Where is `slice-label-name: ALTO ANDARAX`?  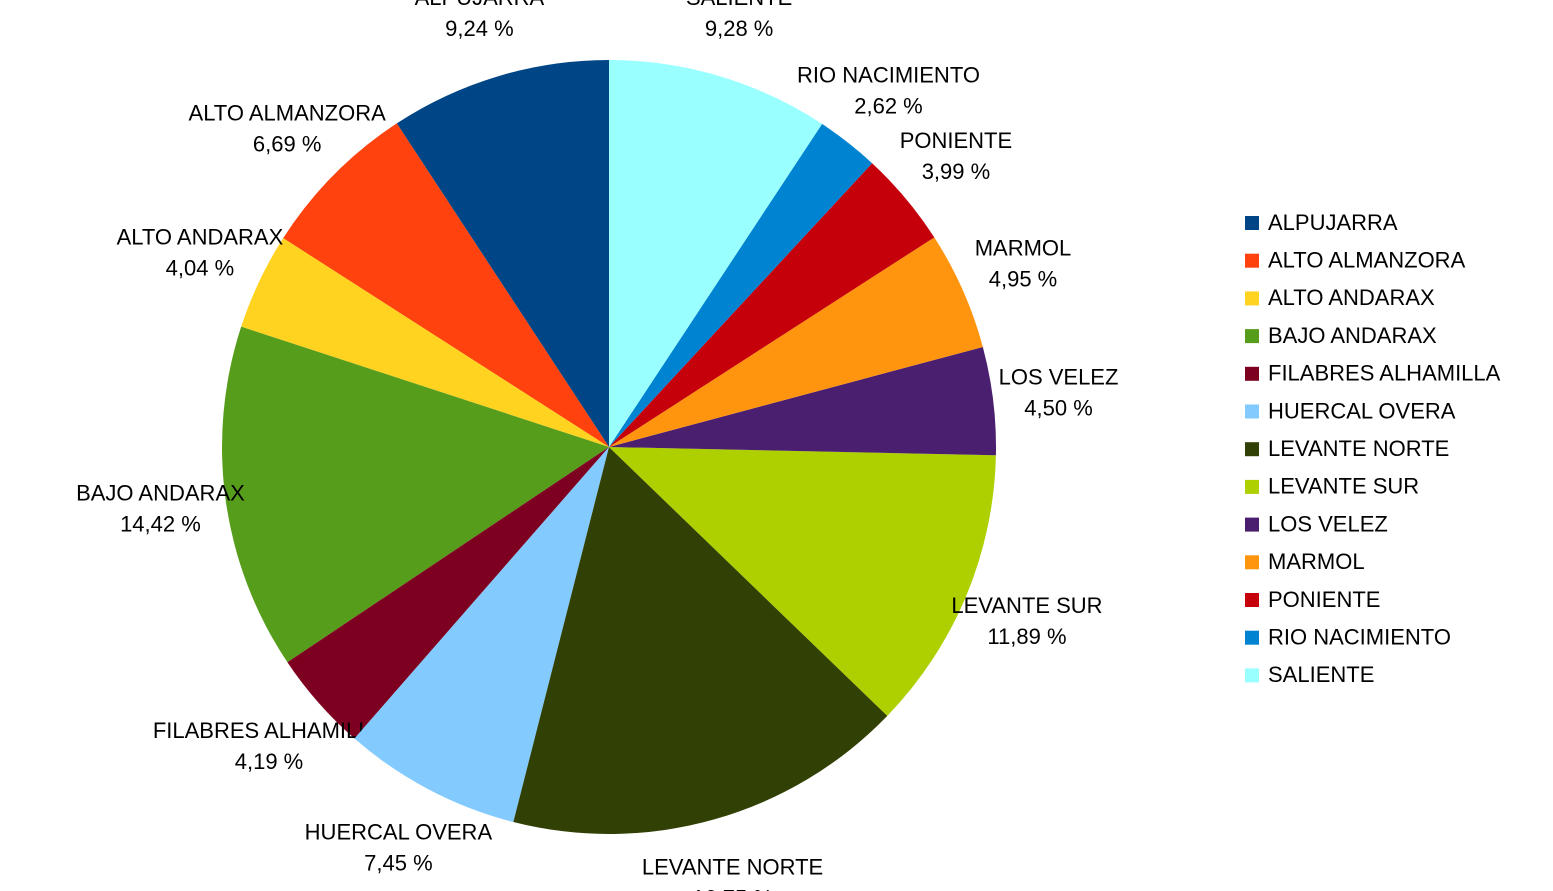
slice-label-name: ALTO ANDARAX is located at coordinates (200, 237).